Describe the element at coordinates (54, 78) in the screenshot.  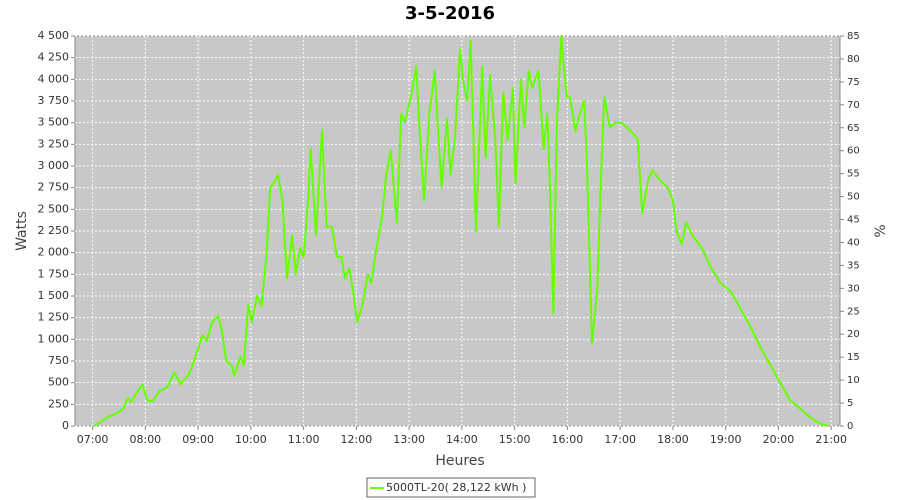
I see `y-tick-label: 4 000` at that location.